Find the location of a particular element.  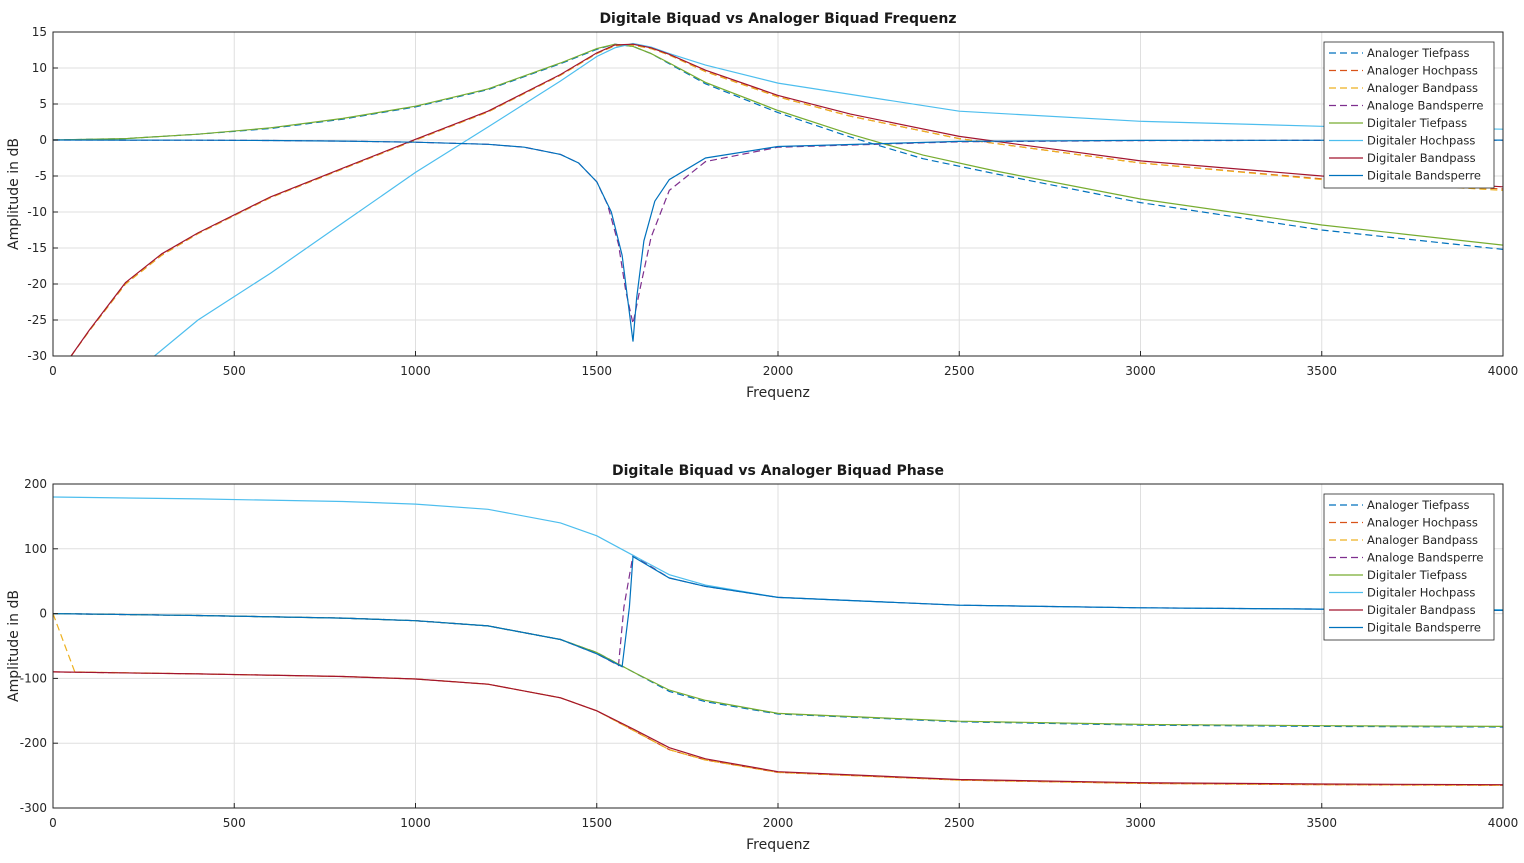

y-tick-label: -20 is located at coordinates (37, 284).